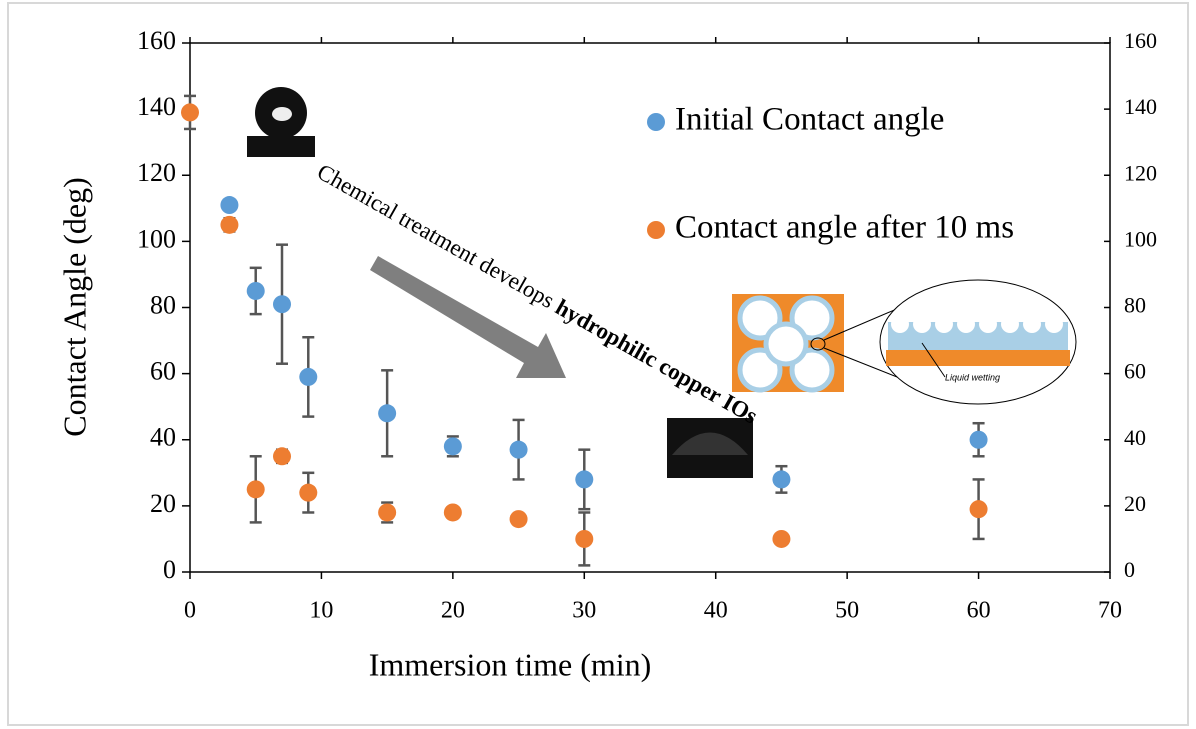 This screenshot has width=1196, height=729. Describe the element at coordinates (1140, 172) in the screenshot. I see `y2-tick-label: 120` at that location.